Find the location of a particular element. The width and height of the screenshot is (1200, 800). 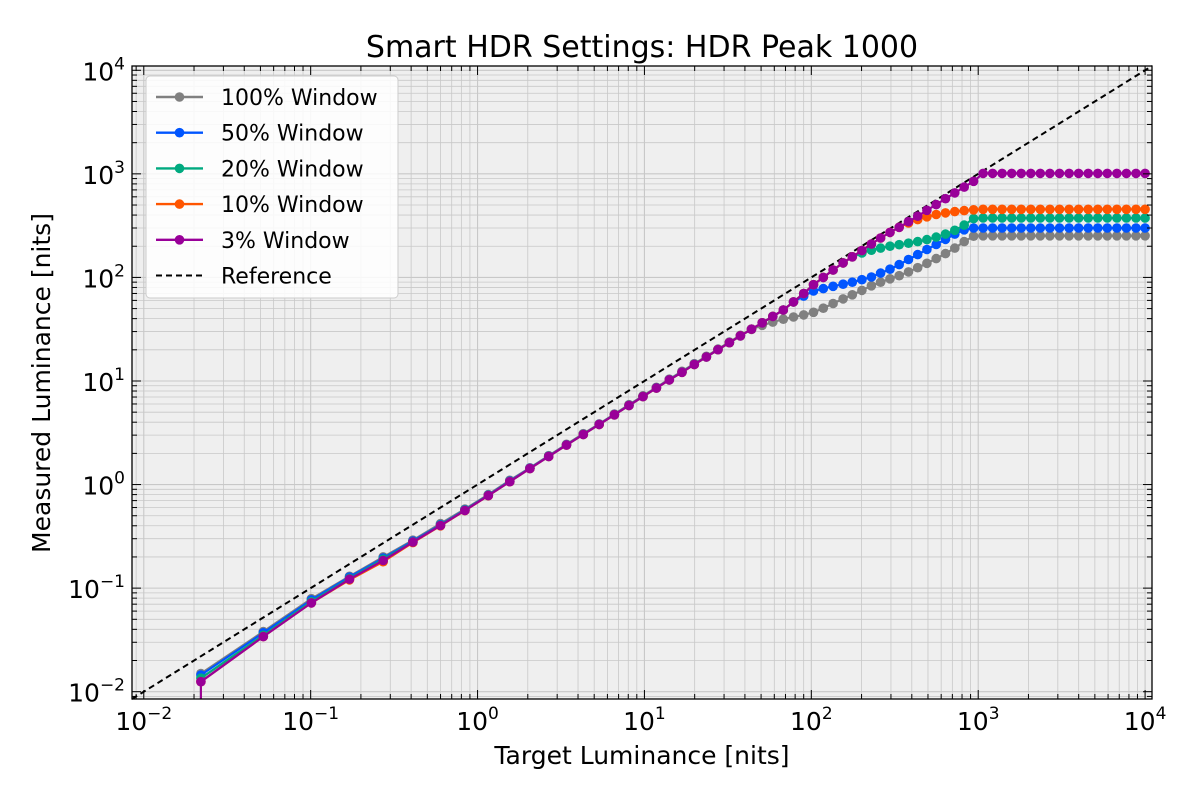

y-tick-label: 101 is located at coordinates (103, 381).